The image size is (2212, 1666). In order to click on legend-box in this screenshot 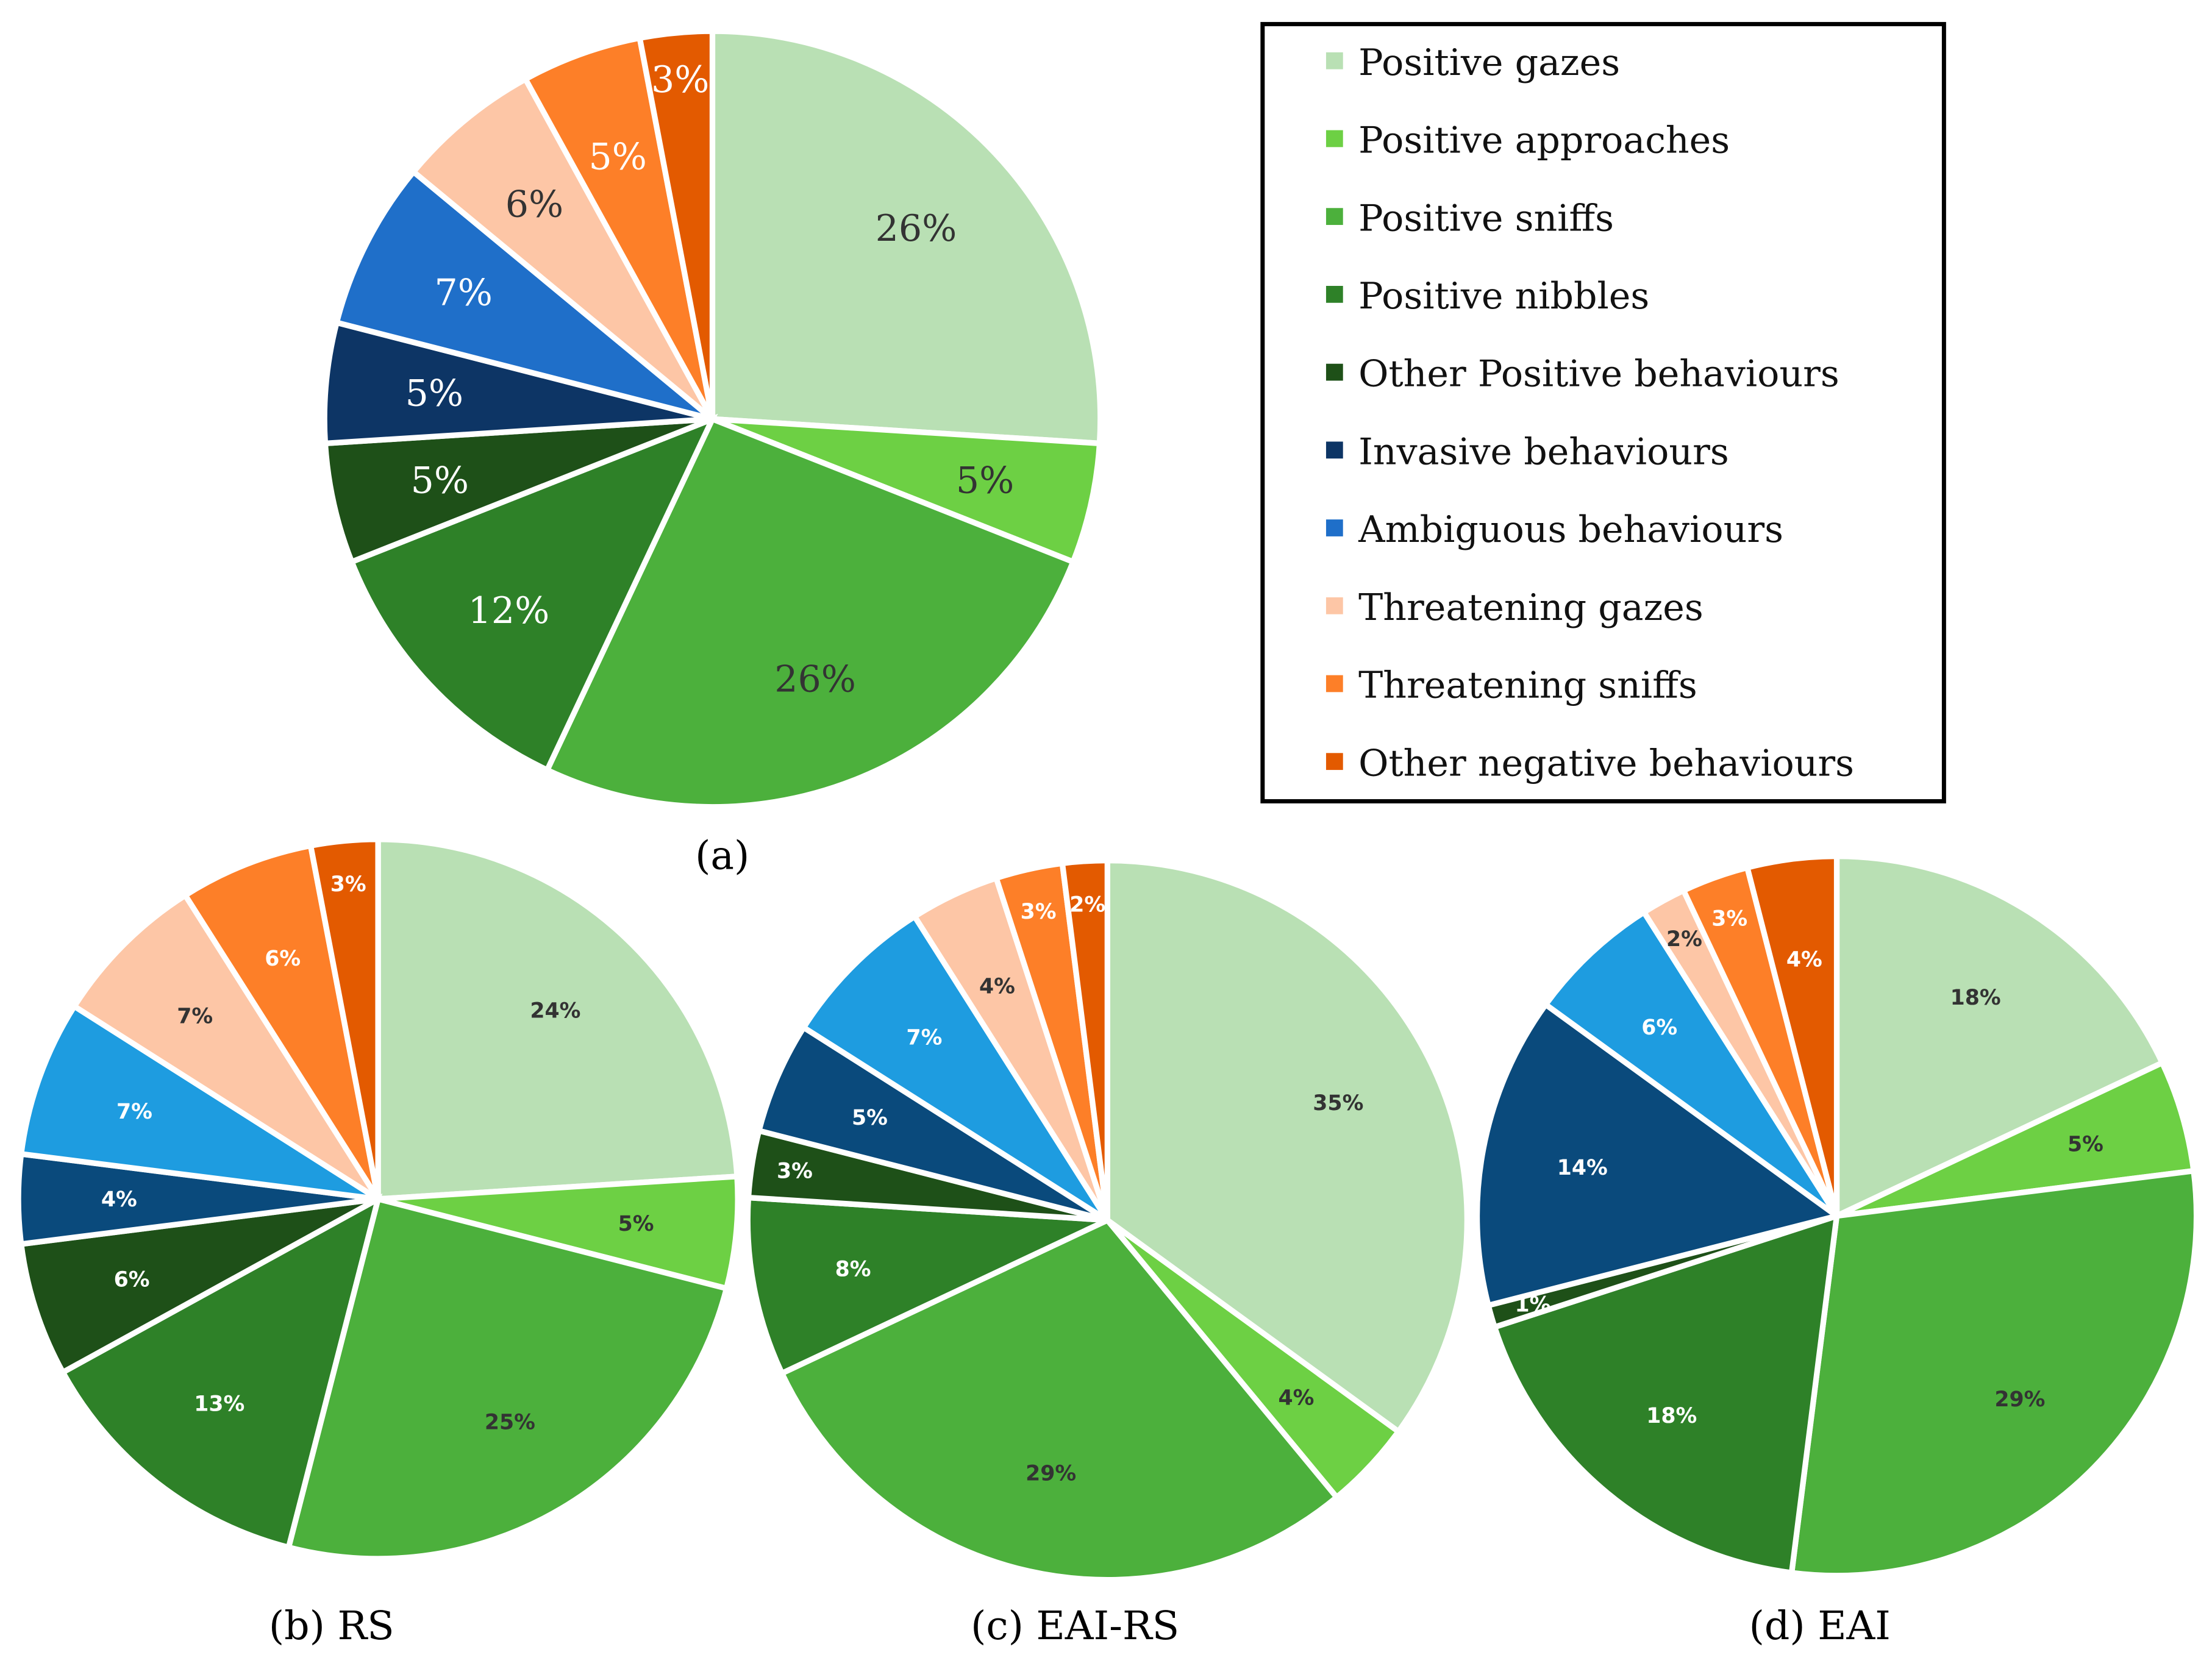, I will do `click(1603, 412)`.